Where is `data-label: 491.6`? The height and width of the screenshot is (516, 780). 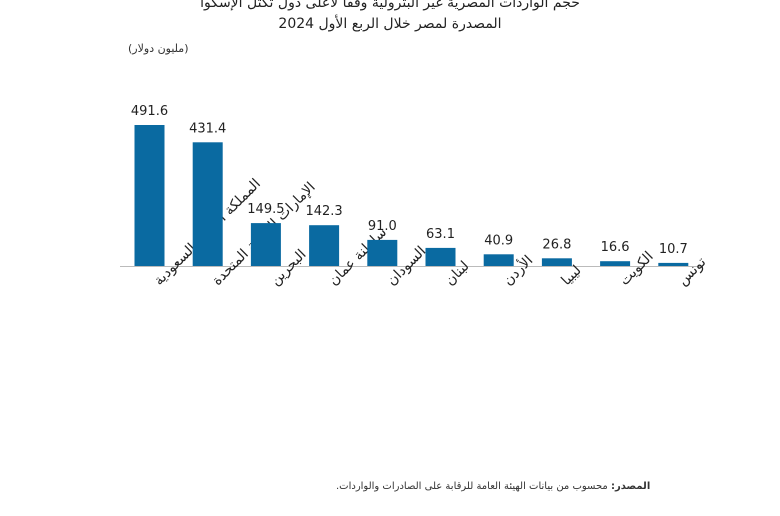
data-label: 491.6 is located at coordinates (149, 111).